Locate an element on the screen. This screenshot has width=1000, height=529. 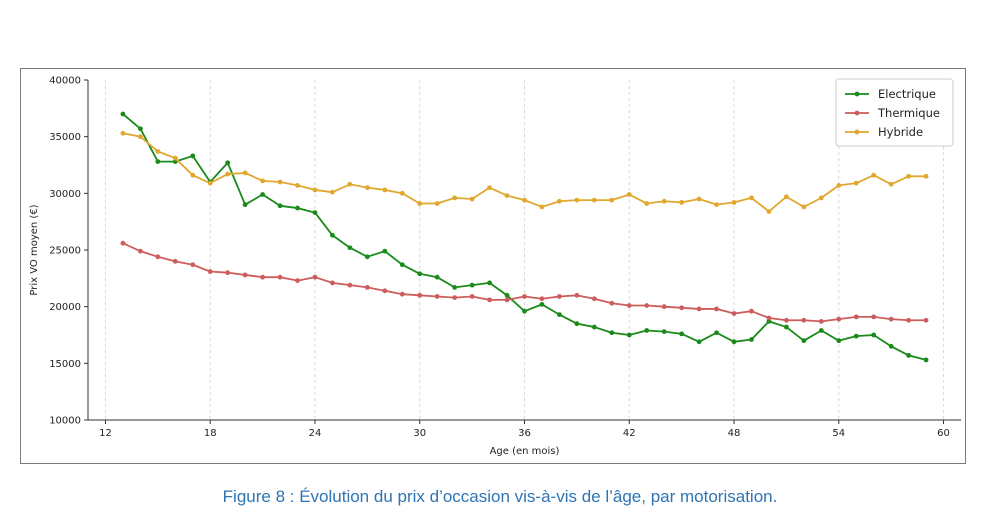
y-axis-label: Prix VO moyen (€) is located at coordinates (34, 249).